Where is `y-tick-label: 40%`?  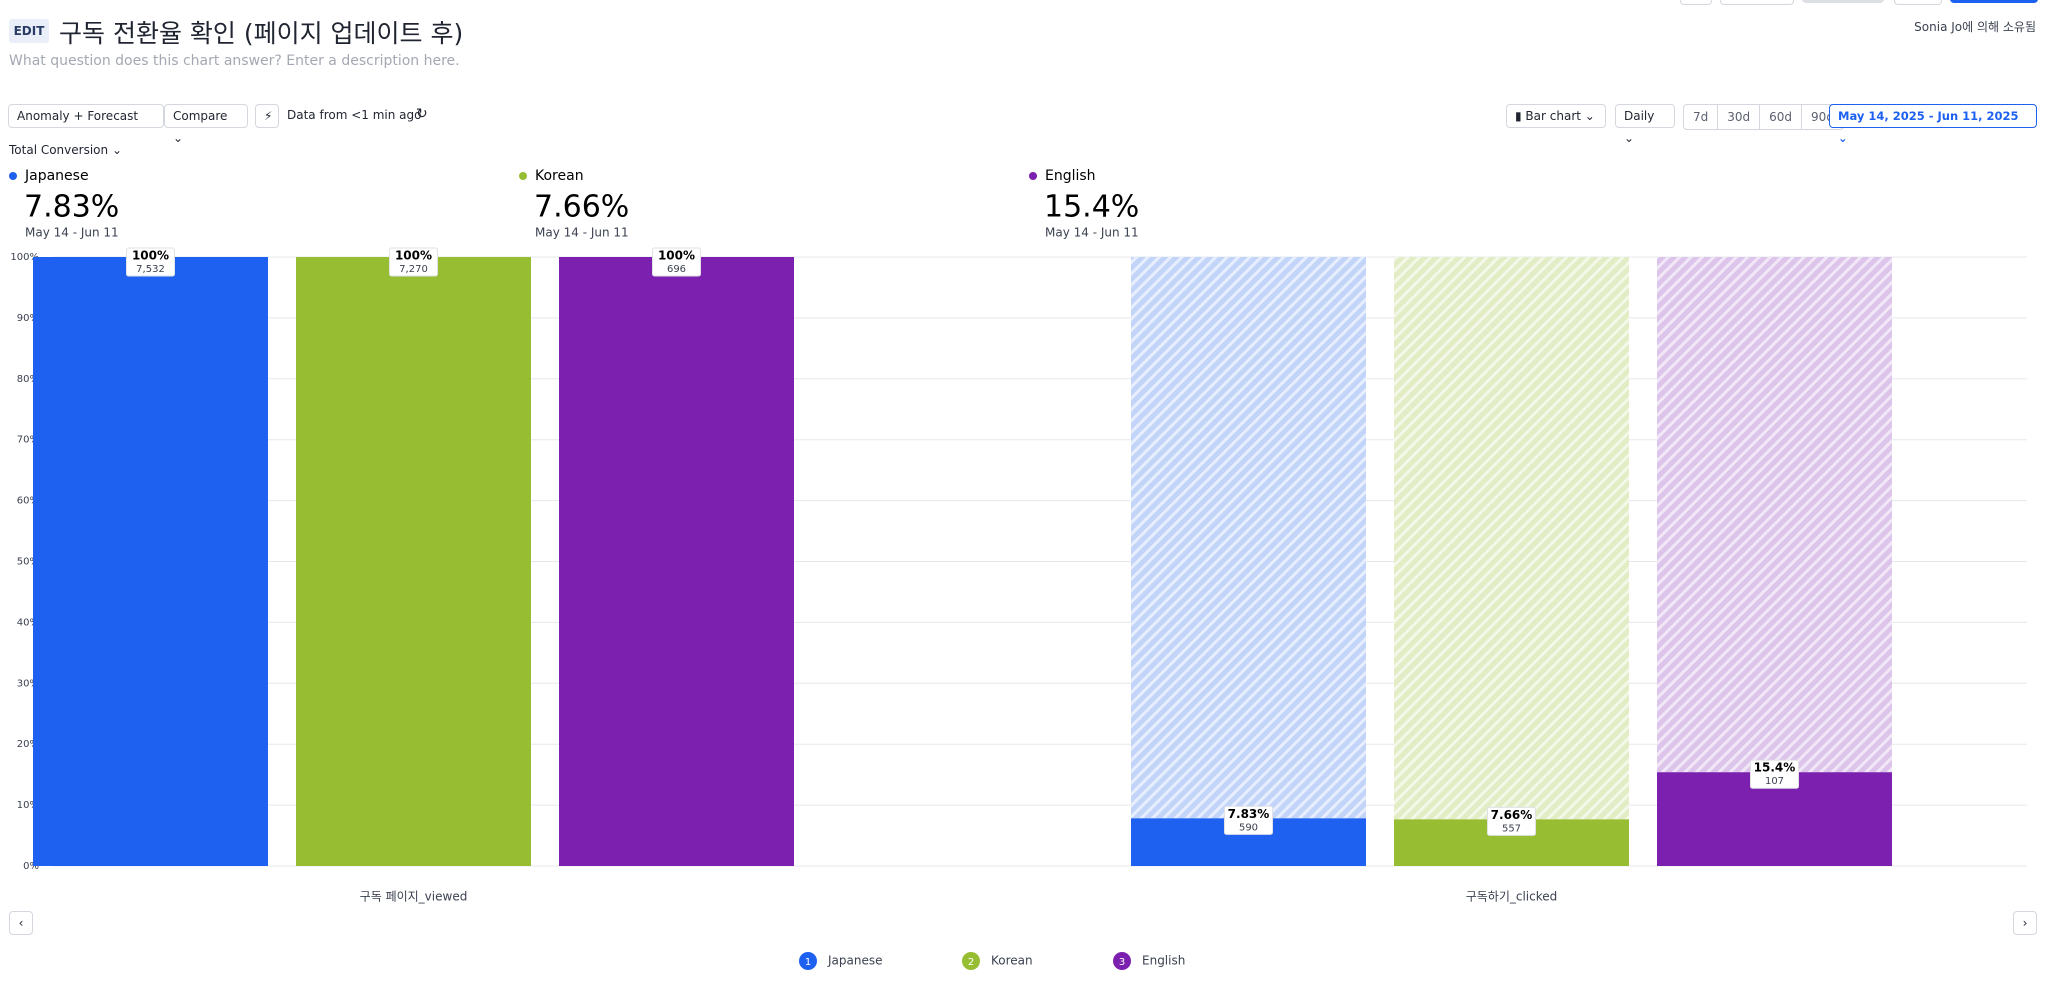
y-tick-label: 40% is located at coordinates (28, 622).